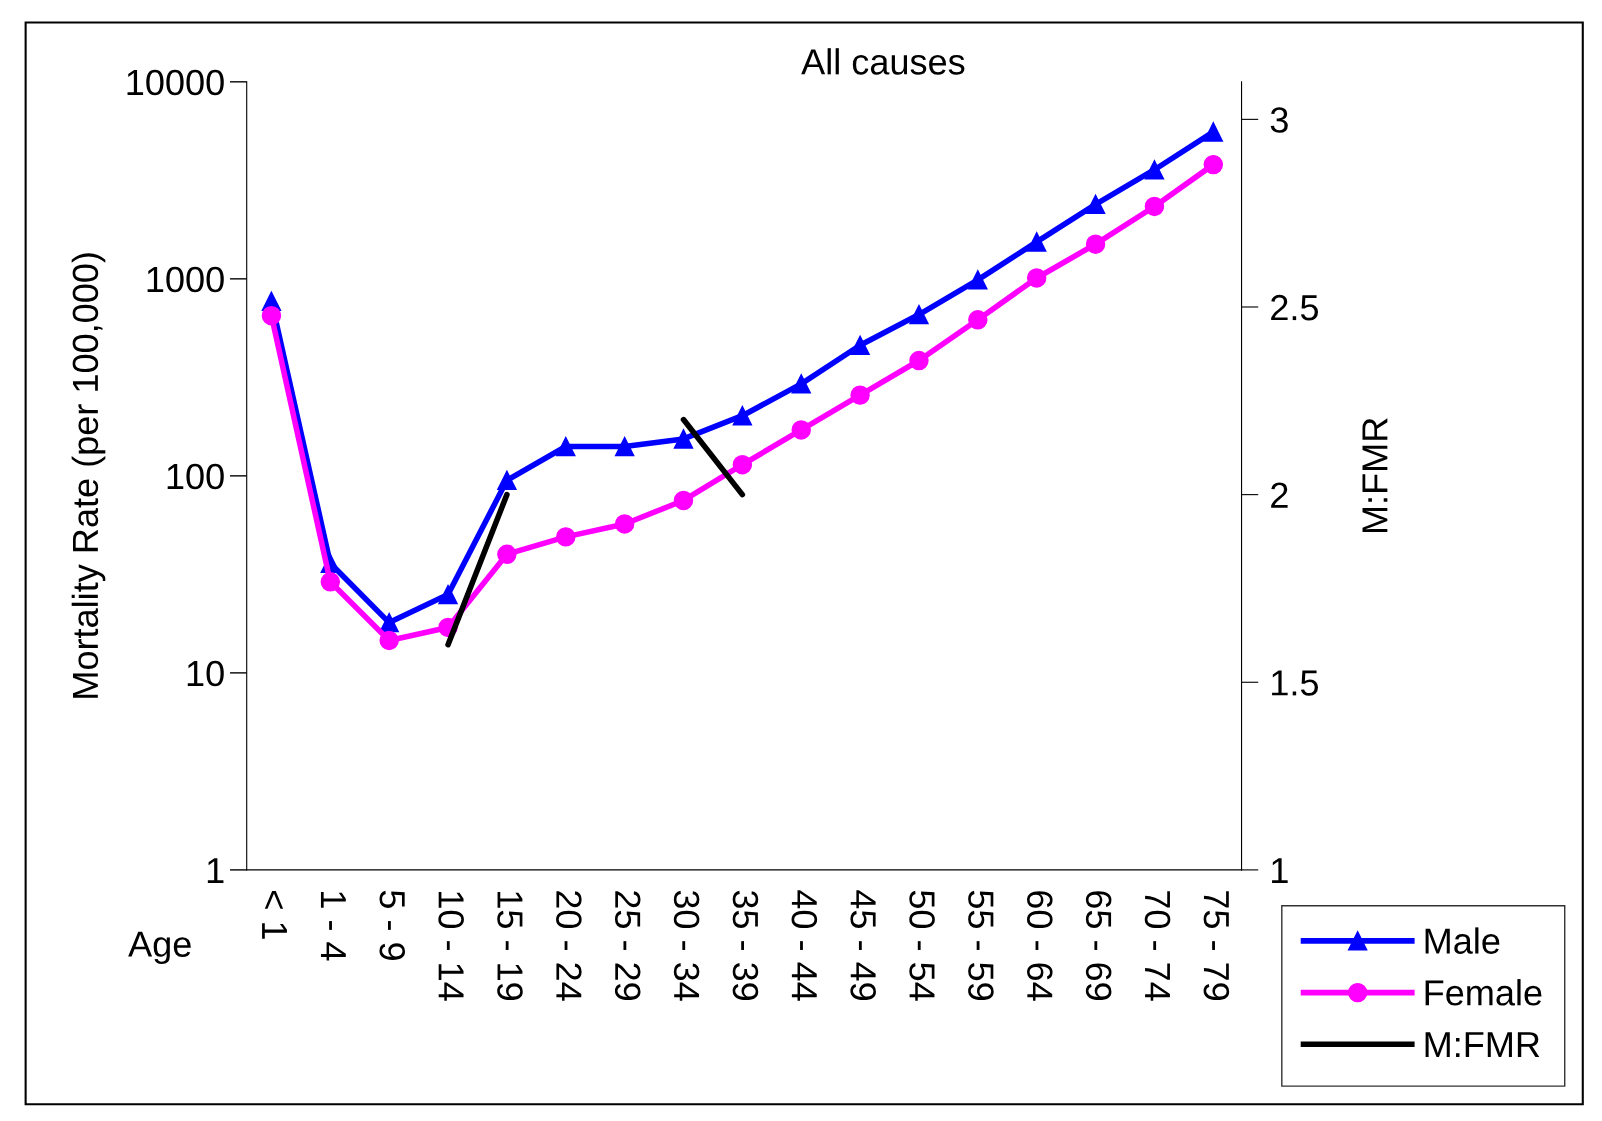 The height and width of the screenshot is (1121, 1602). What do you see at coordinates (1040, 946) in the screenshot?
I see `x-tick-label: 60 - 64` at bounding box center [1040, 946].